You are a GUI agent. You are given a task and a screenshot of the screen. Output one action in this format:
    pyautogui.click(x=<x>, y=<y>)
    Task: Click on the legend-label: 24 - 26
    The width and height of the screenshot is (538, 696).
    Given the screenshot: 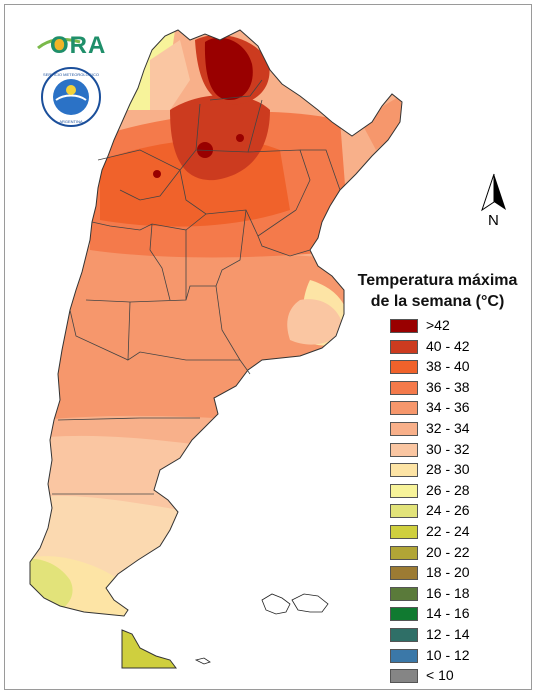 What is the action you would take?
    pyautogui.click(x=448, y=510)
    